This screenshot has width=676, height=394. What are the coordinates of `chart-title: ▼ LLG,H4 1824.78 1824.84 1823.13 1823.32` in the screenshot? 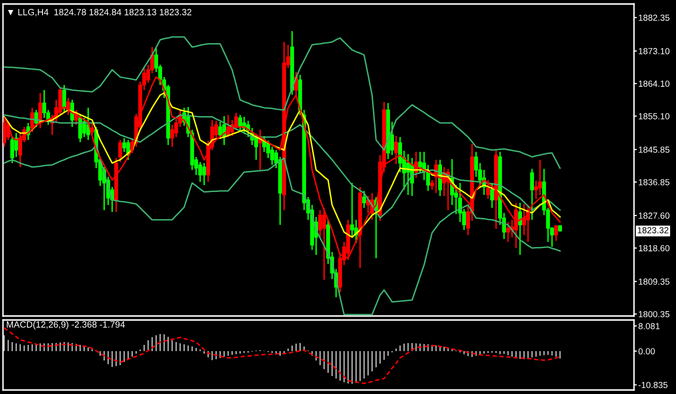 It's located at (100, 12).